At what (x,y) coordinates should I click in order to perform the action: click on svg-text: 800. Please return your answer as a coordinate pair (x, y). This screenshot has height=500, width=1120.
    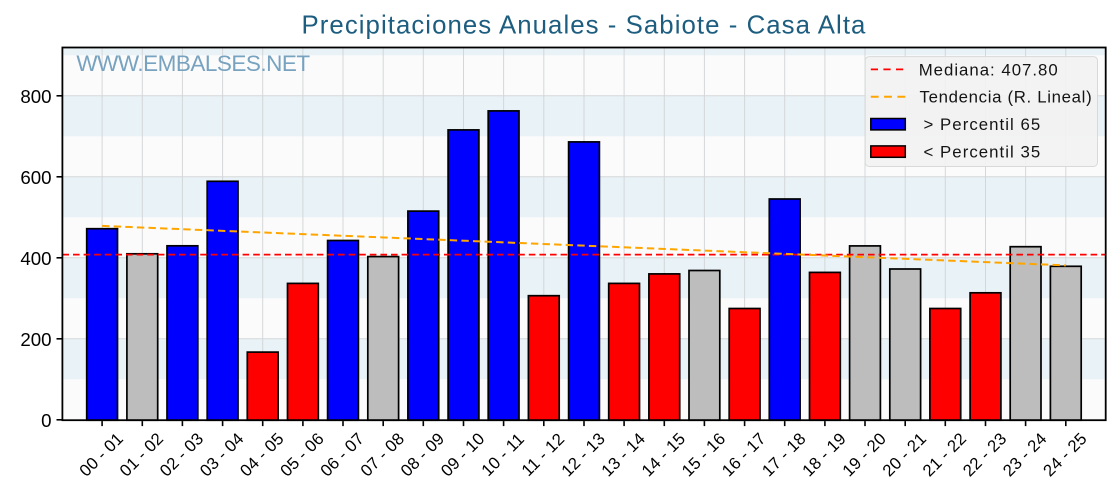
    Looking at the image, I should click on (35, 96).